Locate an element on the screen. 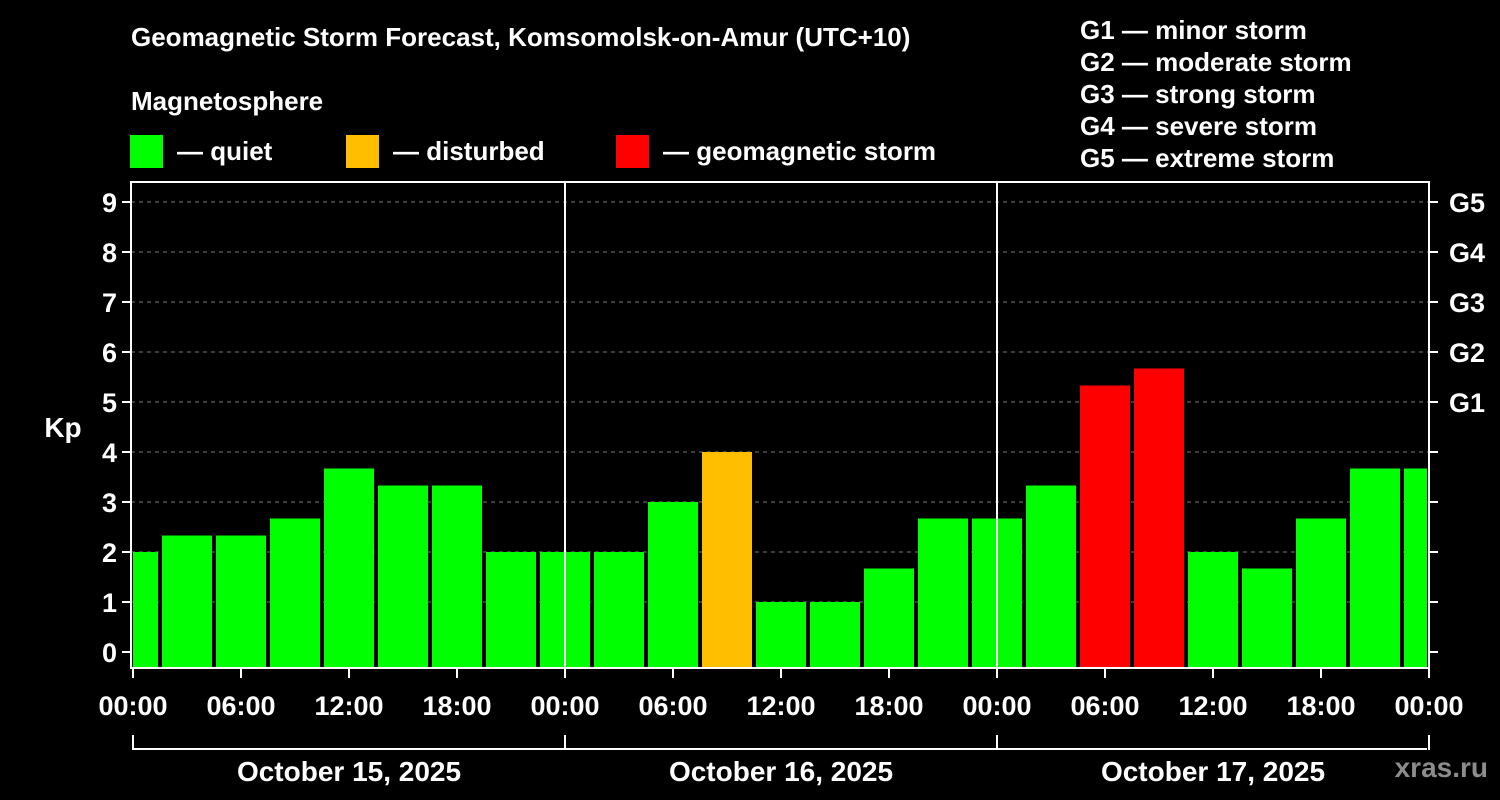  y-axis-label: Kp is located at coordinates (62, 427).